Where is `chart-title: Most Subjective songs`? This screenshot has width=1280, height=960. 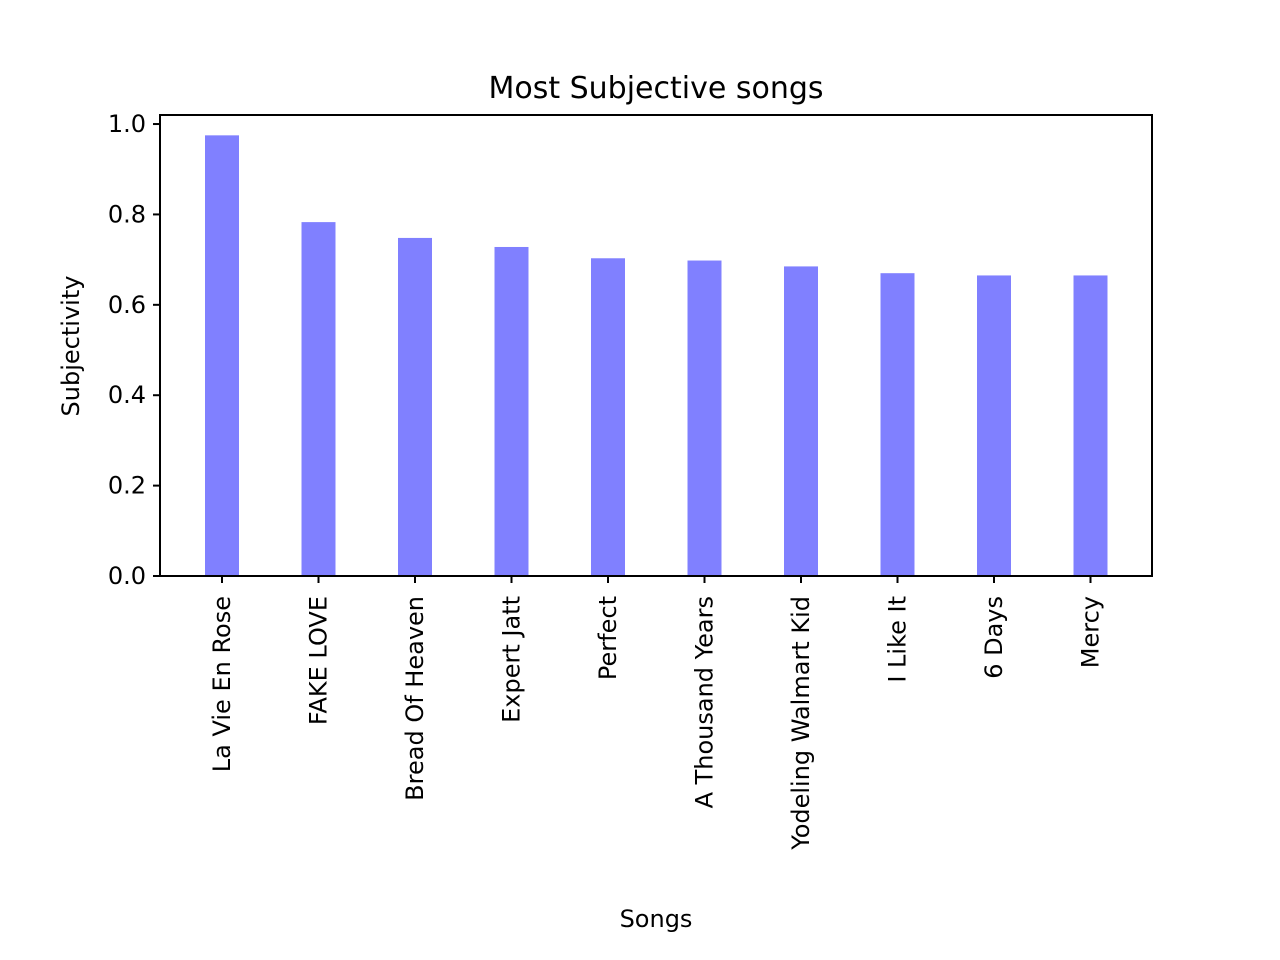 chart-title: Most Subjective songs is located at coordinates (655, 88).